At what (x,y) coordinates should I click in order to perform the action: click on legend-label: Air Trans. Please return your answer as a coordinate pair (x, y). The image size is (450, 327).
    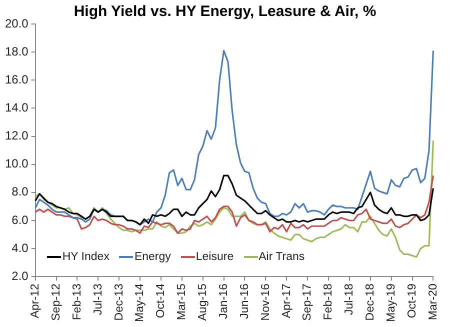
    Looking at the image, I should click on (281, 256).